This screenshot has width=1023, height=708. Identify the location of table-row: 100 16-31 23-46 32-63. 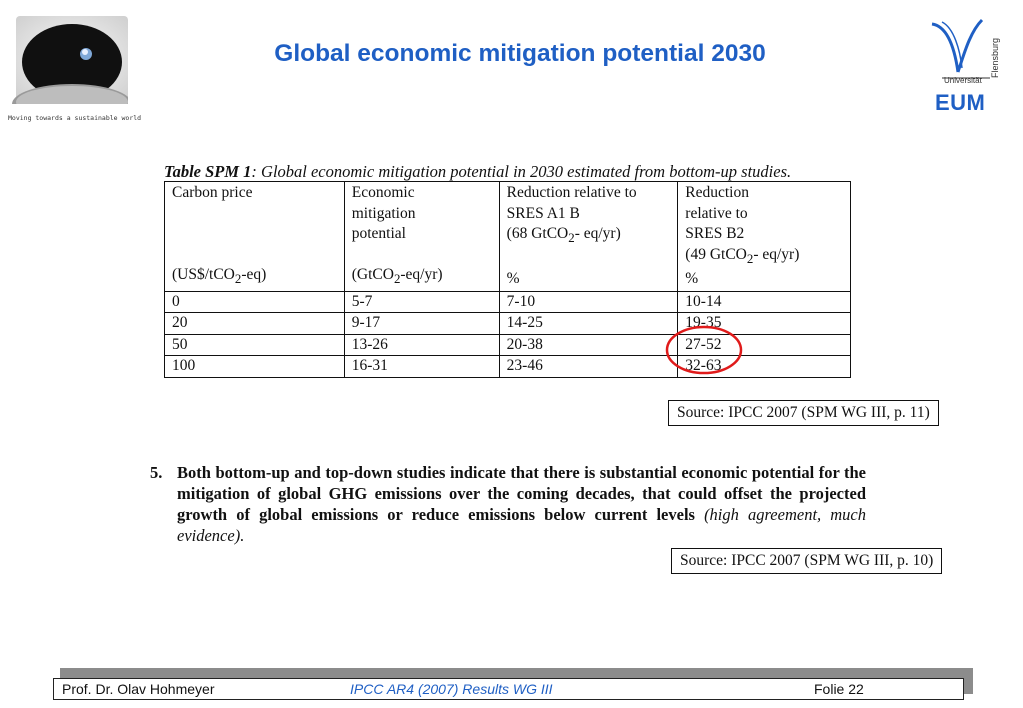
(507, 366).